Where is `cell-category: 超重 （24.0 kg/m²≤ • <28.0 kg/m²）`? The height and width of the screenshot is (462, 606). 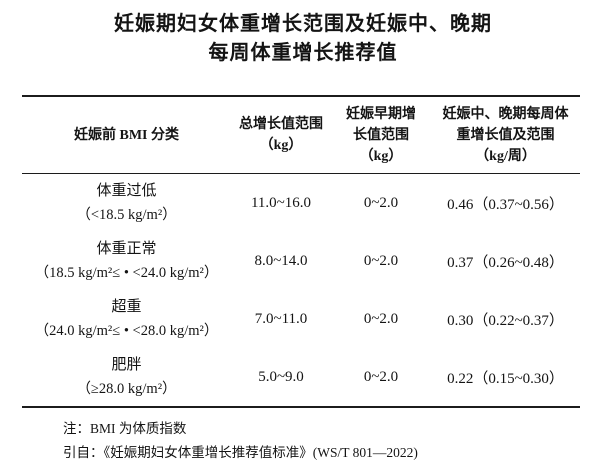 cell-category: 超重 （24.0 kg/m²≤ • <28.0 kg/m²） is located at coordinates (126, 319).